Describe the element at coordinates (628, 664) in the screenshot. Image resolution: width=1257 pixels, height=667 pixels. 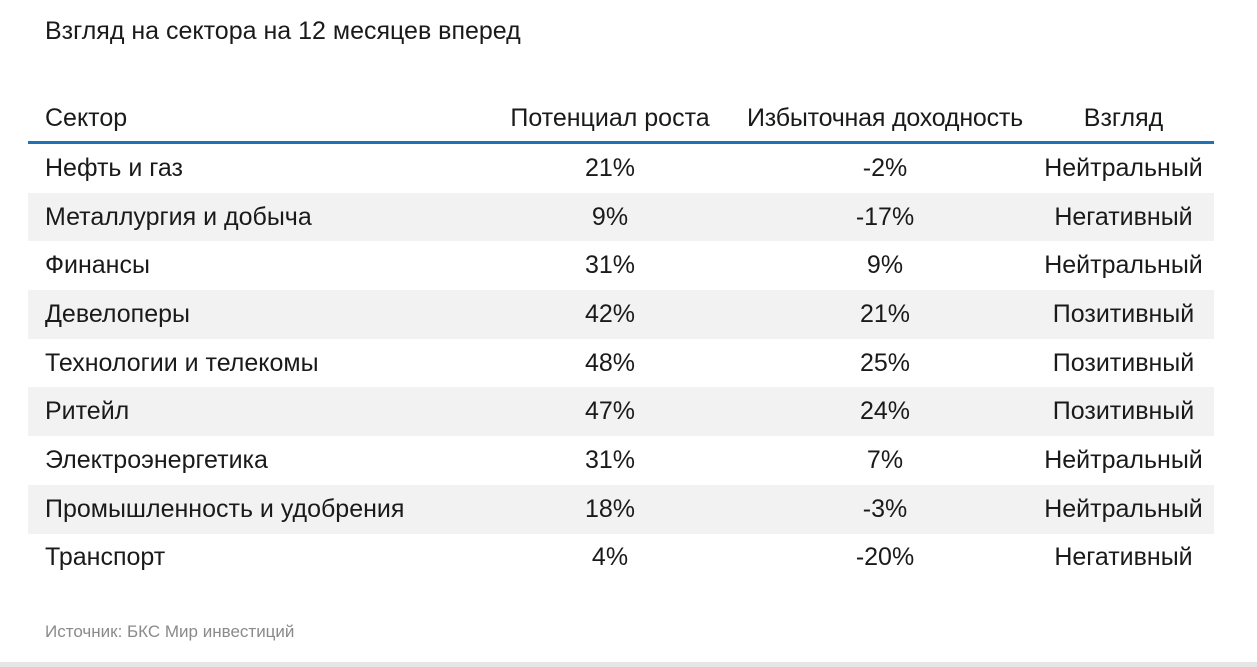
I see `bottom-divider` at that location.